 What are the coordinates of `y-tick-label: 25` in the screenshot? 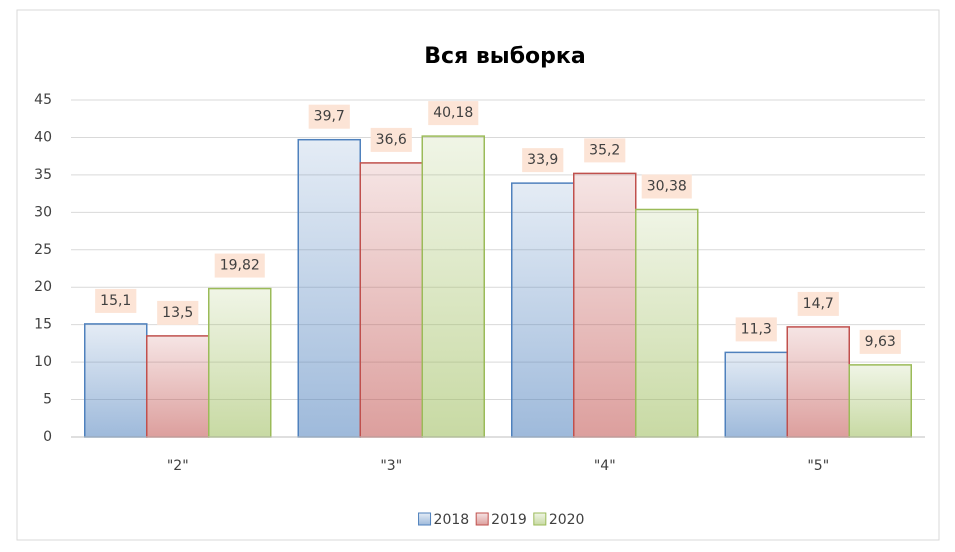 It's located at (43, 250).